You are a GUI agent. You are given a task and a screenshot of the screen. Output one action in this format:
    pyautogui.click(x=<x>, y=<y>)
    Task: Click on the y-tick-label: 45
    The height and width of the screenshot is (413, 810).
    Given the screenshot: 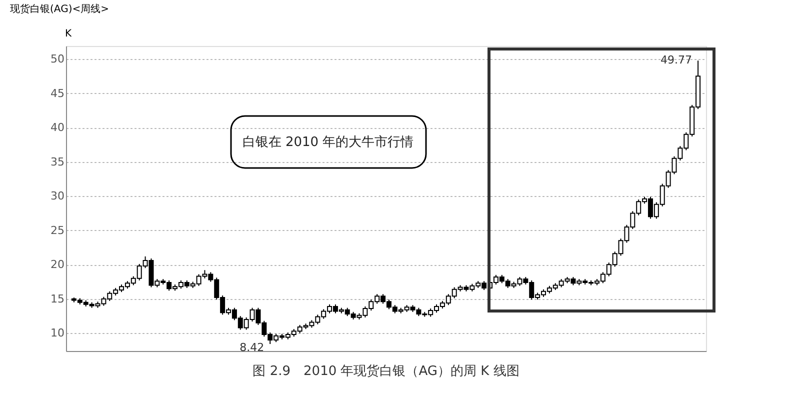 What is the action you would take?
    pyautogui.click(x=57, y=93)
    